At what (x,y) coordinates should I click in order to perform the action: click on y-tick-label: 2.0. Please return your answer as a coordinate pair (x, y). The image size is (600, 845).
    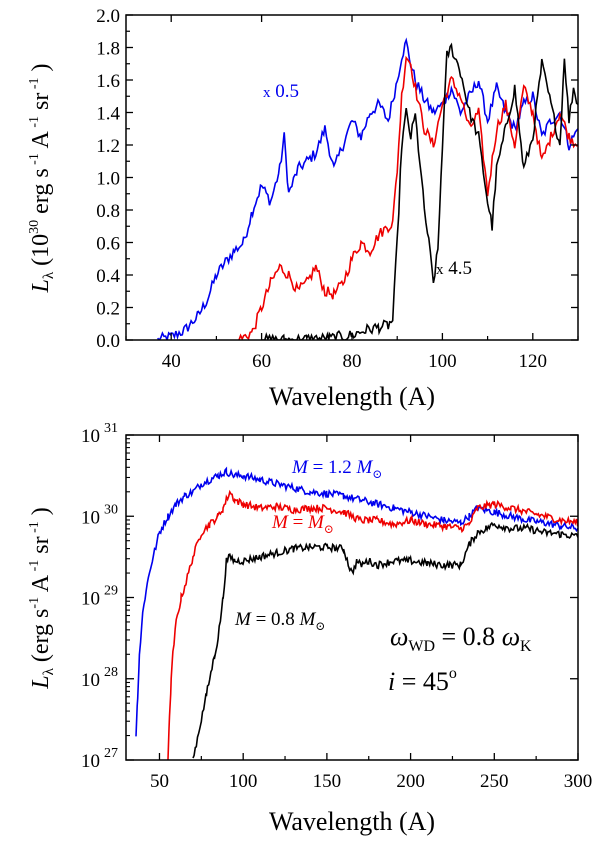
    Looking at the image, I should click on (108, 16).